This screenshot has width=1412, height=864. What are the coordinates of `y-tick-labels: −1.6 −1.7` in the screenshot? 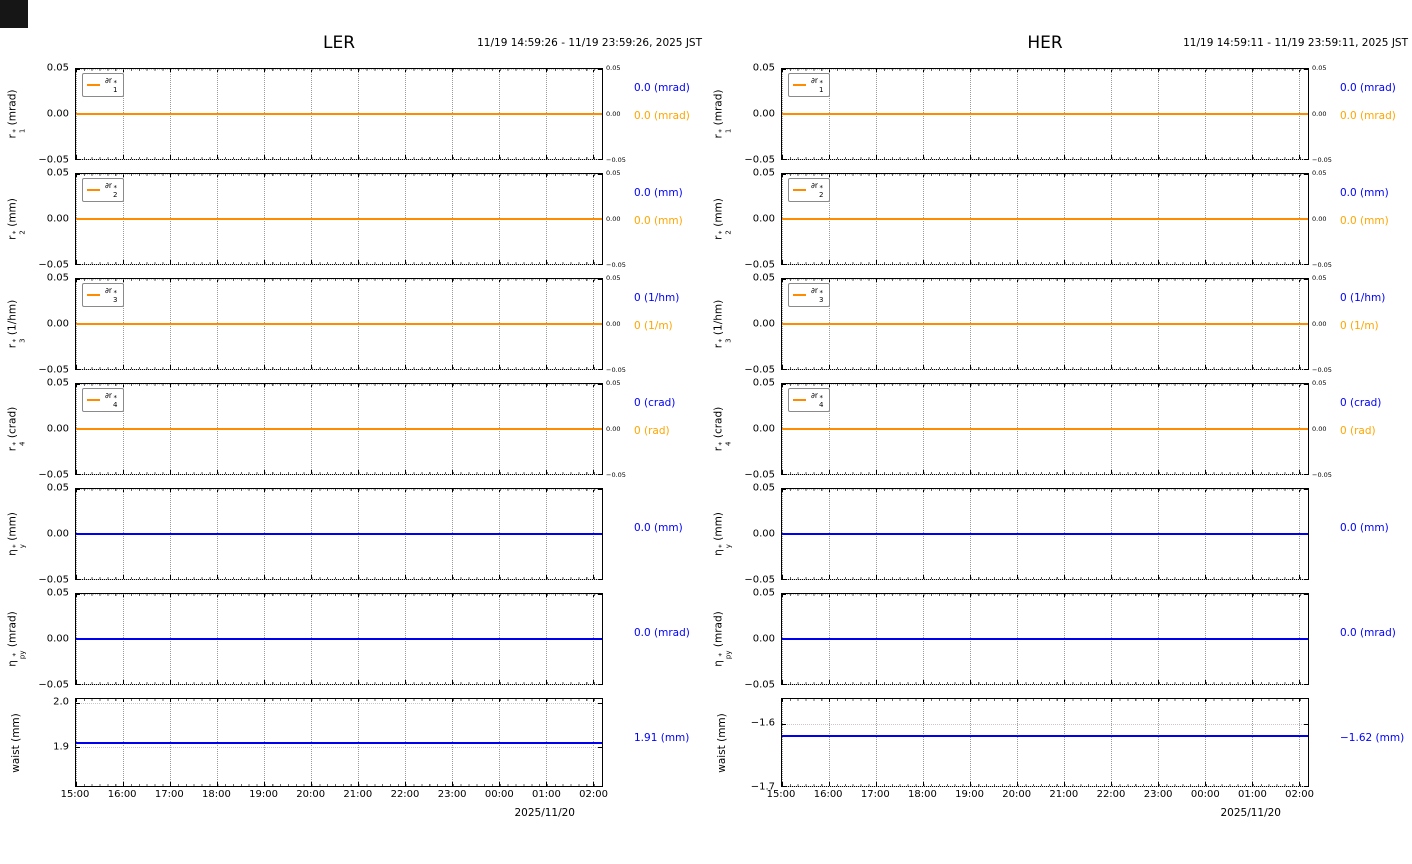 It's located at (759, 745).